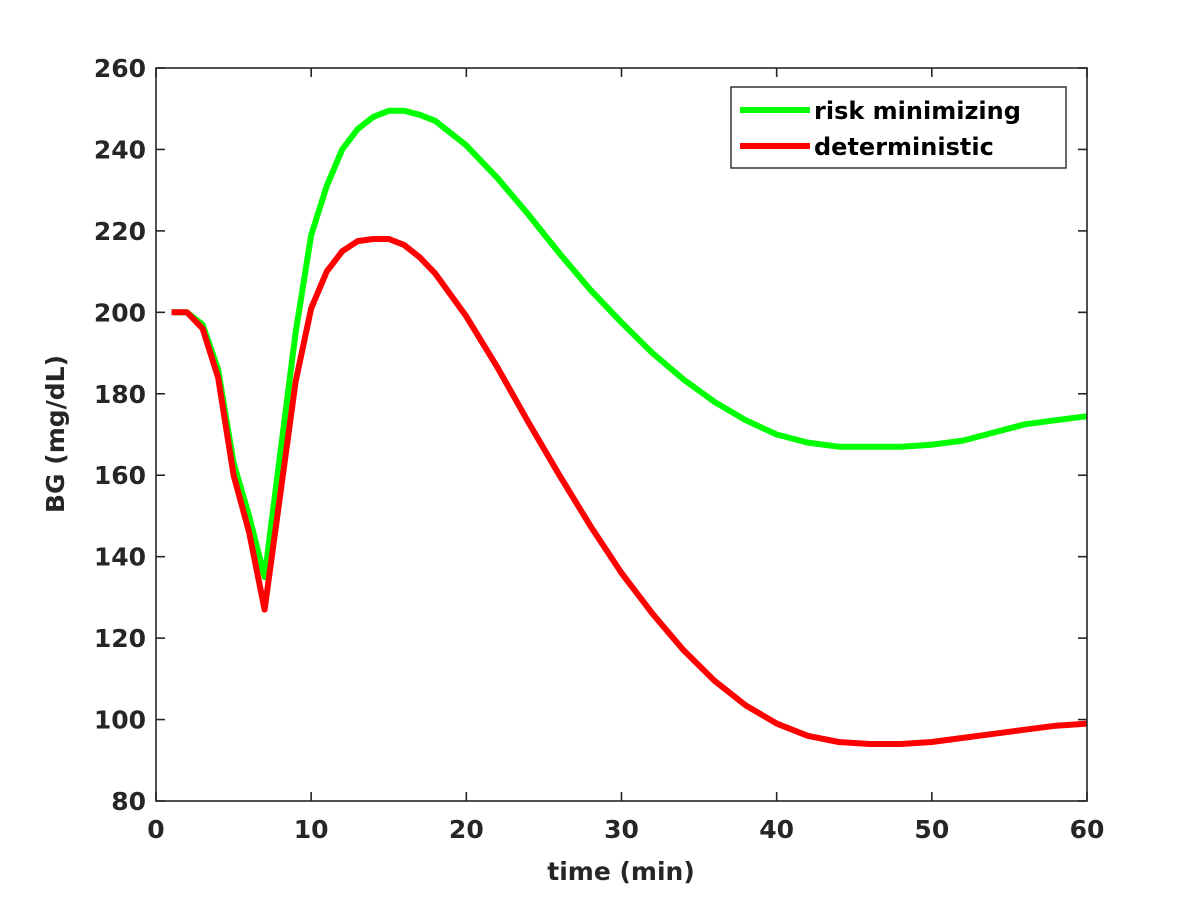 The image size is (1200, 900). I want to click on legend-box, so click(898, 127).